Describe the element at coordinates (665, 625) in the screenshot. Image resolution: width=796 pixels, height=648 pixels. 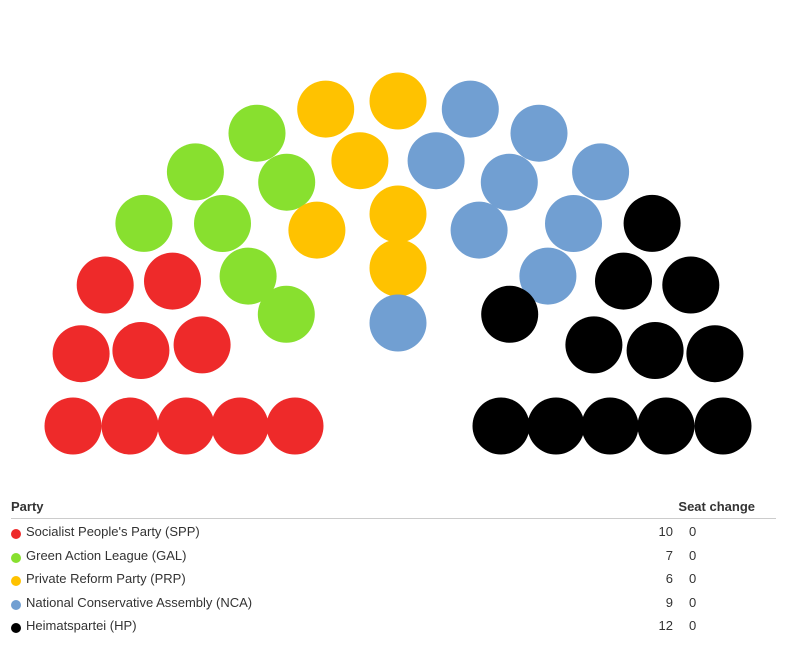
I see `seat-count: 12` at that location.